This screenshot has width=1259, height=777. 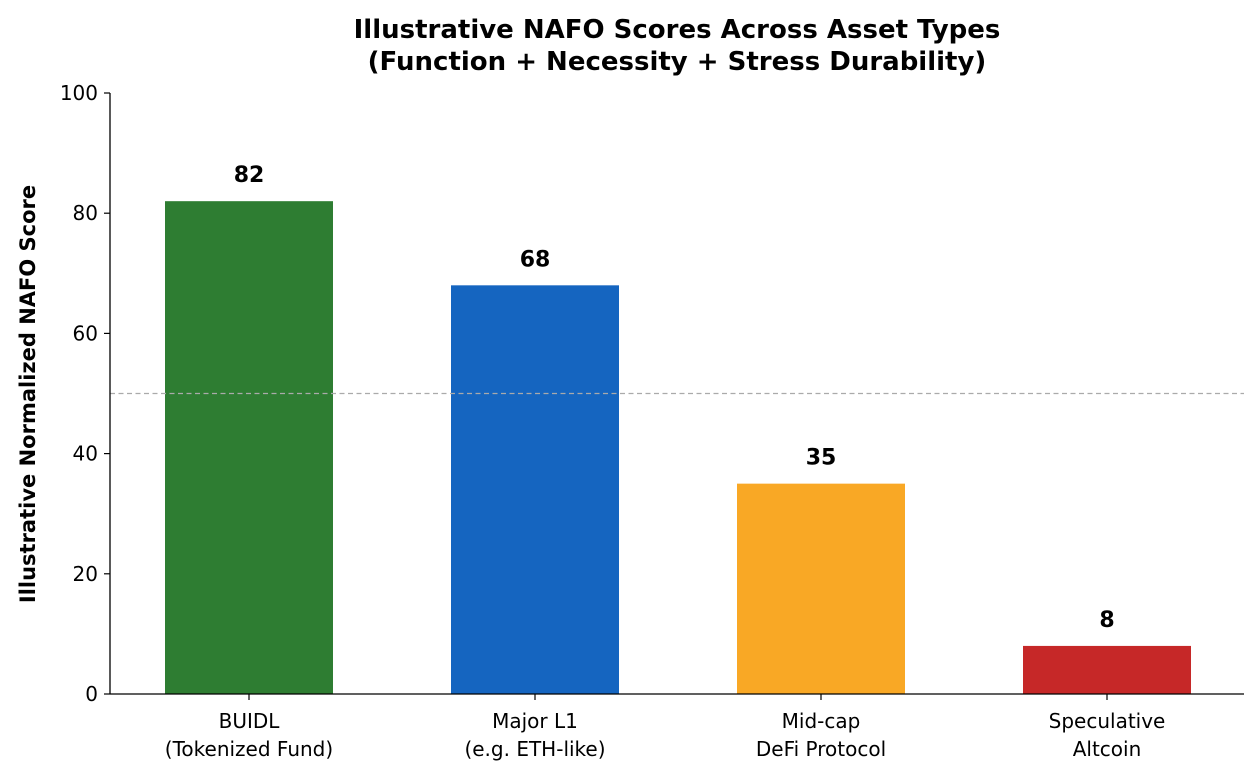 I want to click on y-tick-label-3: 60, so click(x=85, y=333).